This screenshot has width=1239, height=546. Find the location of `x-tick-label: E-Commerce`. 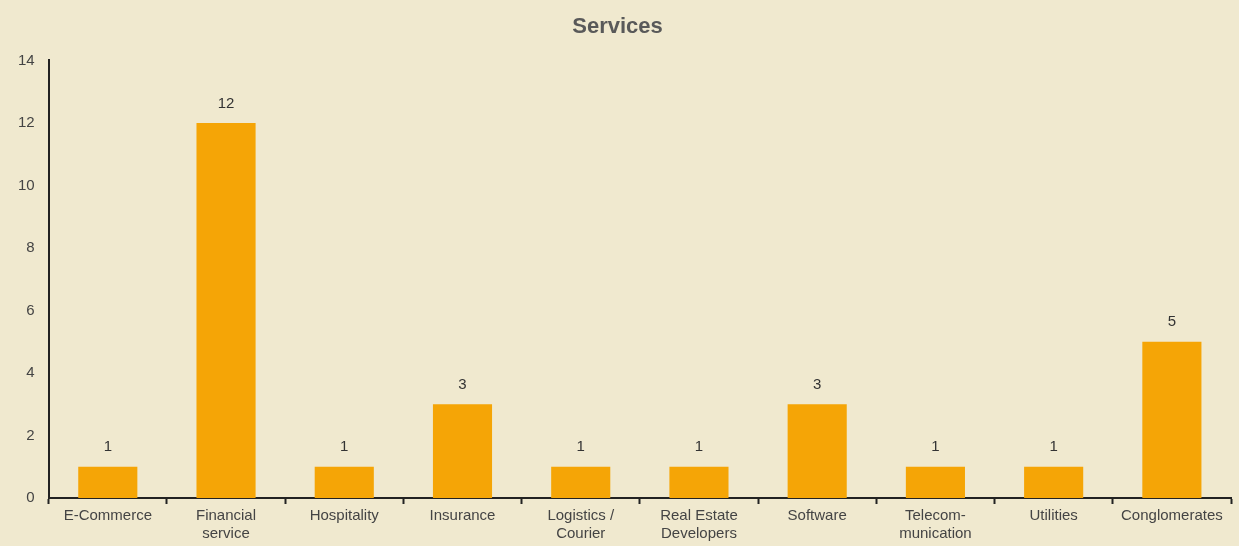

x-tick-label: E-Commerce is located at coordinates (107, 515).